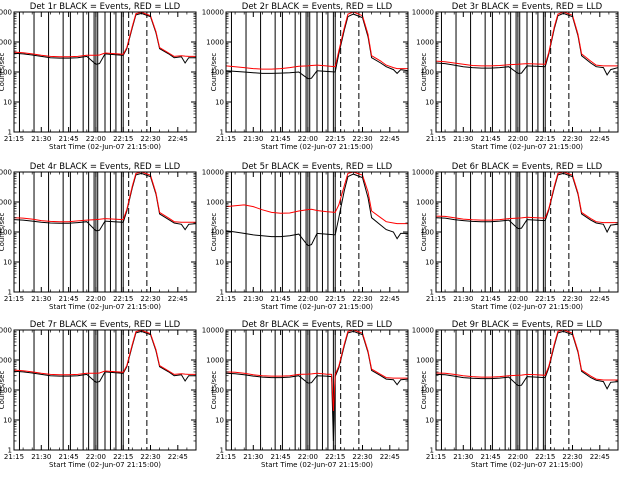 The width and height of the screenshot is (640, 480). Describe the element at coordinates (527, 7) in the screenshot. I see `chart-title: Det 3r BLACK = Events, RED = LLD` at that location.